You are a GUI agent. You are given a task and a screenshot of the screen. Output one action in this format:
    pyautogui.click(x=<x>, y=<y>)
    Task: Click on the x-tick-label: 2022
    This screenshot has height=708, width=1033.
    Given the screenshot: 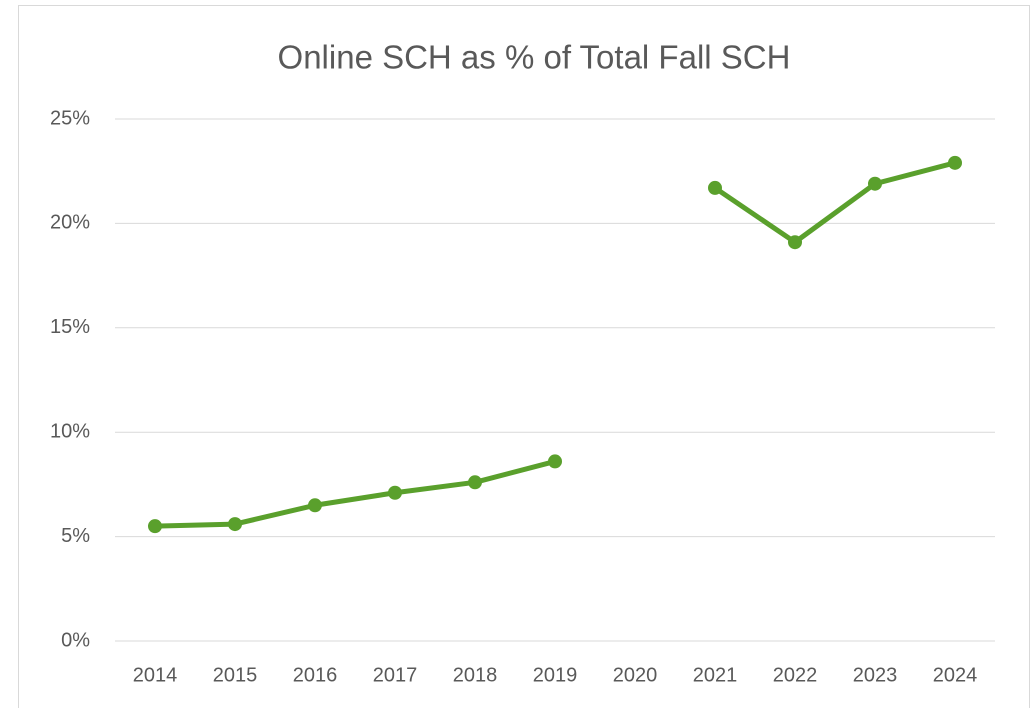 What is the action you would take?
    pyautogui.click(x=795, y=675)
    